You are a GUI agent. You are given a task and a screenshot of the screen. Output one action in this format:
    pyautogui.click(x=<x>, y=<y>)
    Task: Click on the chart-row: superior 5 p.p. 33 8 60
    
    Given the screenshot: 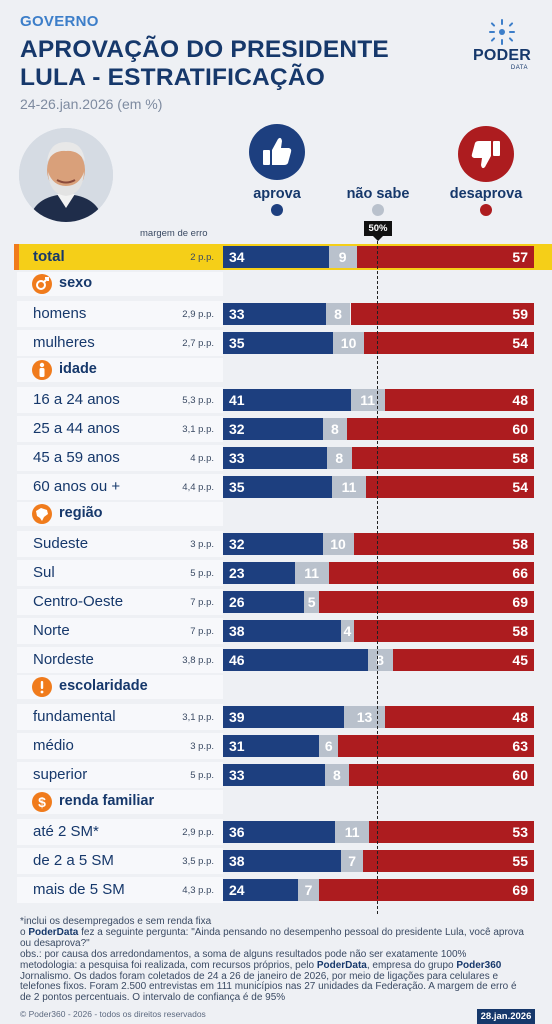 What is the action you would take?
    pyautogui.click(x=276, y=775)
    